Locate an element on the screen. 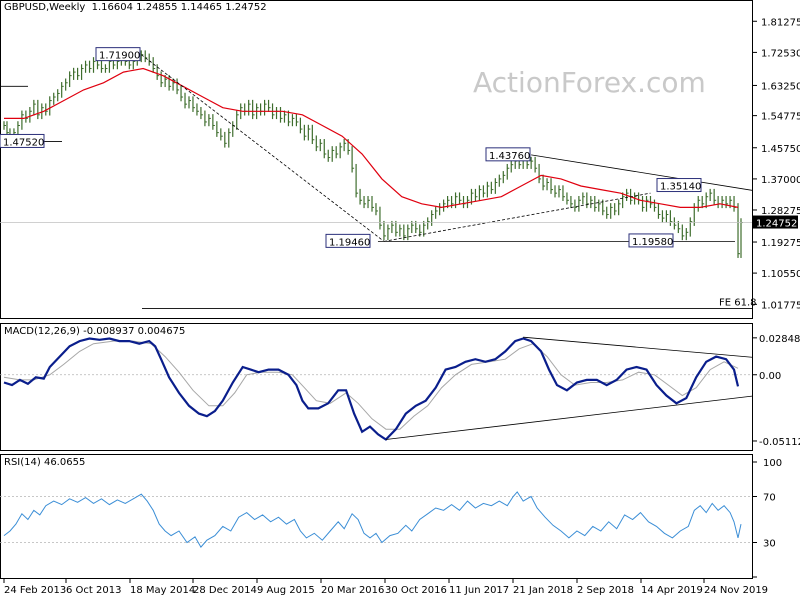 This screenshot has height=604, width=800. price-y-tick-label: 1.10550 is located at coordinates (780, 274).